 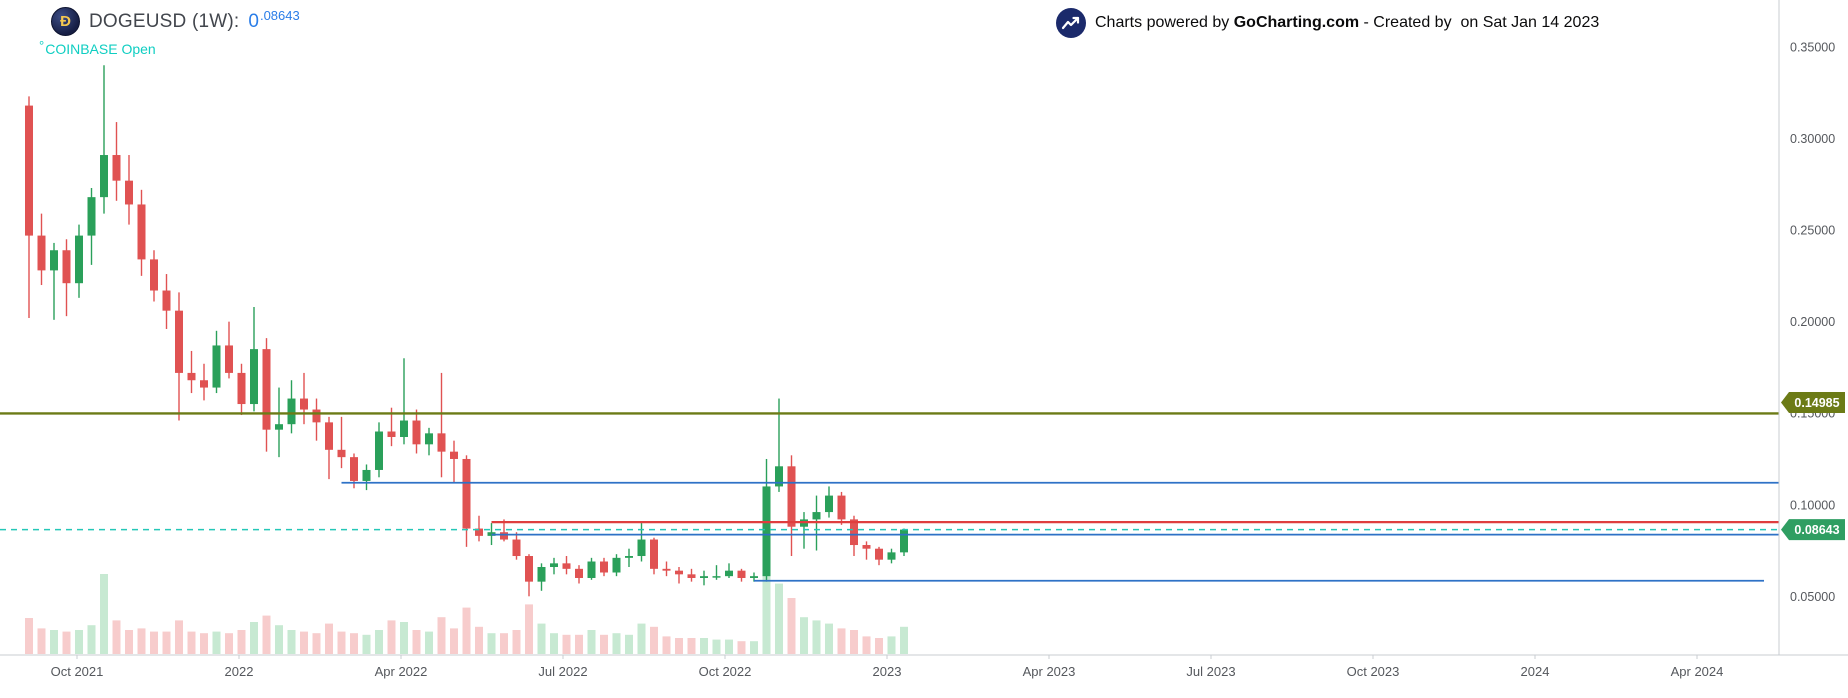 I want to click on symbol-title-row: Ð DOGEUSD (1W): 0.08643, so click(x=169, y=21).